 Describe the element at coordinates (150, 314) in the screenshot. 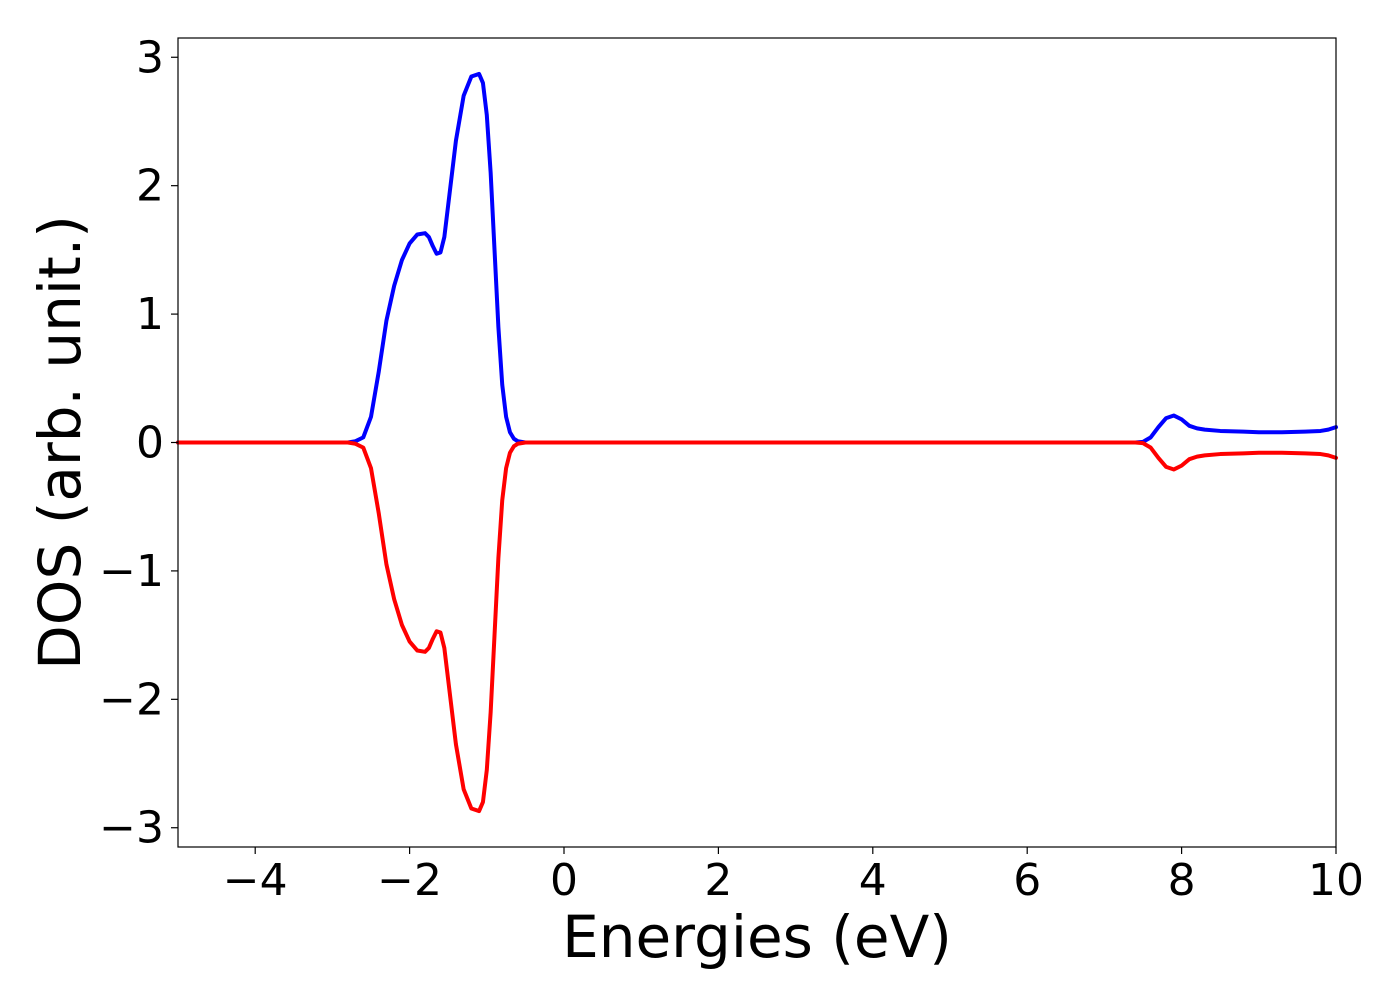

I see `y-tick-label: 1` at that location.